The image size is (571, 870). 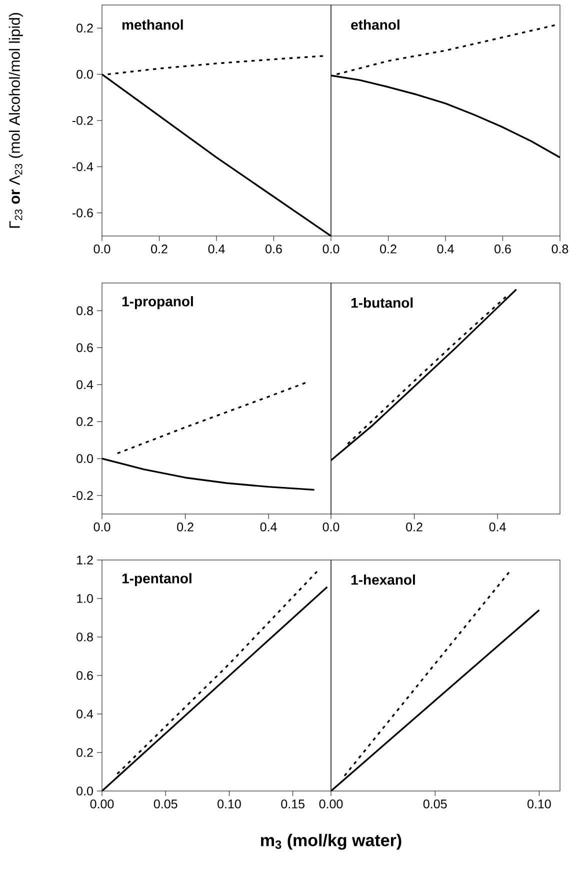 I want to click on text: 1-pentanol, so click(x=157, y=579).